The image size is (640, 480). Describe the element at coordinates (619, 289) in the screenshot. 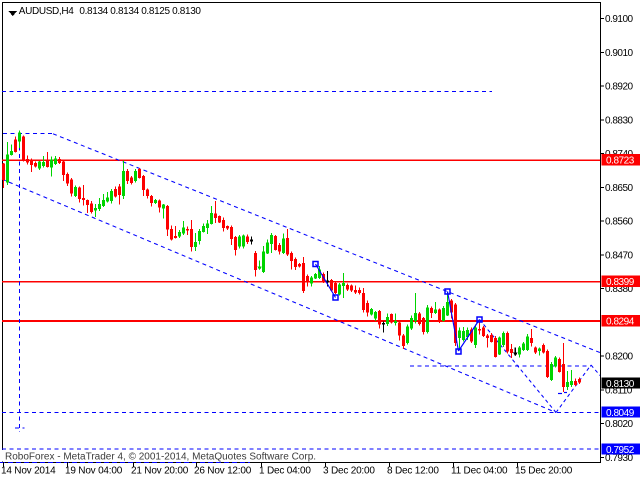

I see `svg-text: 0.8380` at that location.